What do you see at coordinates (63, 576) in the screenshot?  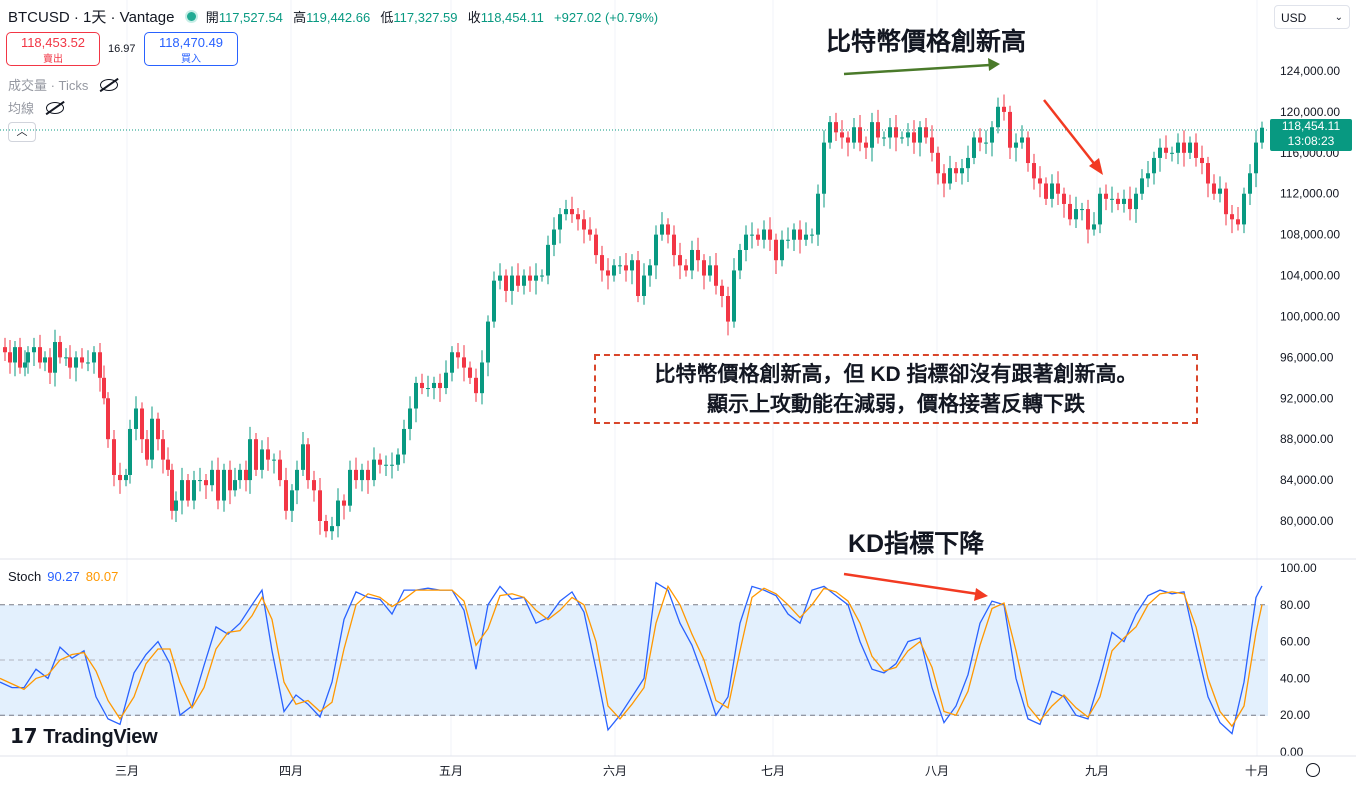 I see `stoch-legend: Stoch 90.27 80.07` at bounding box center [63, 576].